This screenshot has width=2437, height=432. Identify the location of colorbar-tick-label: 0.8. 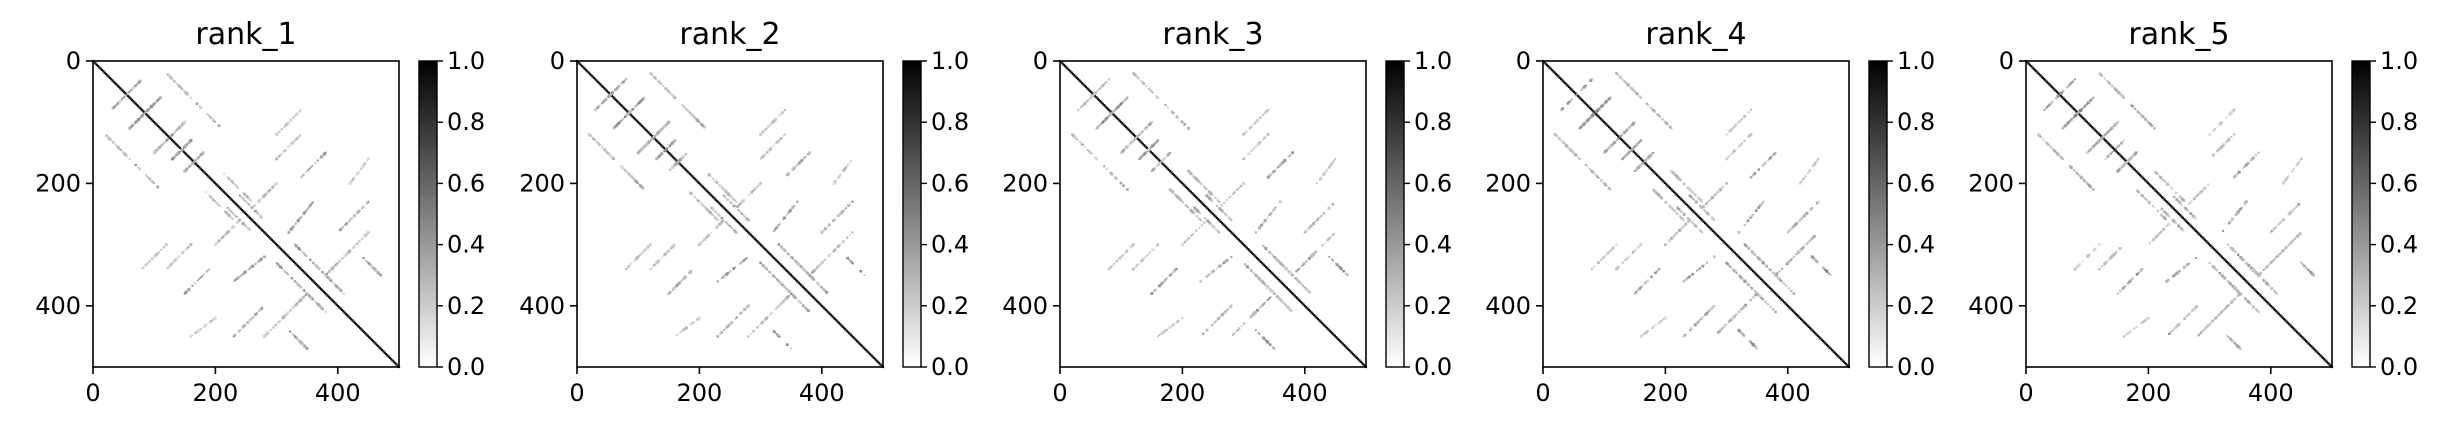
(466, 122).